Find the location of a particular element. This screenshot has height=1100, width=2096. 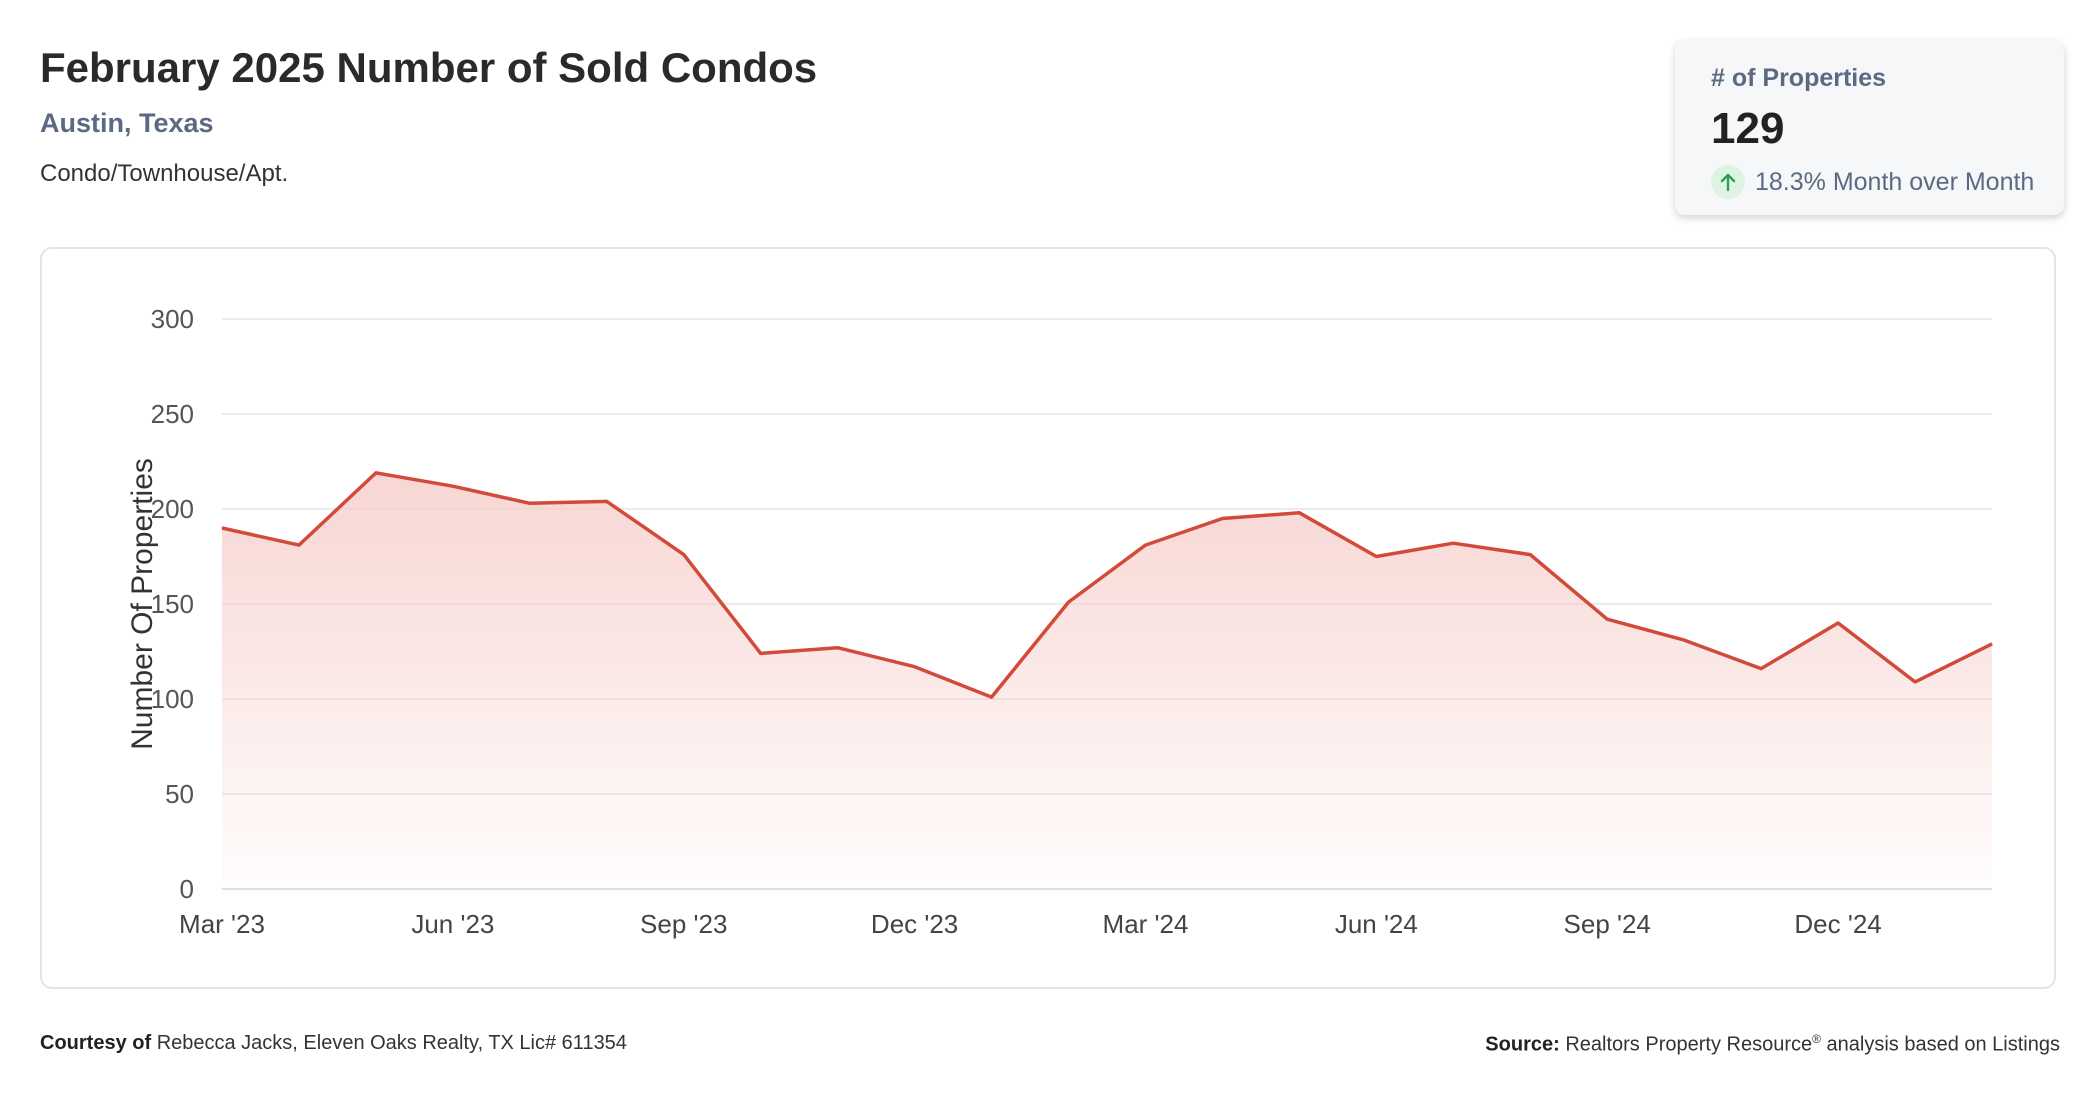

x-tick-label: Mar '23 is located at coordinates (222, 924).